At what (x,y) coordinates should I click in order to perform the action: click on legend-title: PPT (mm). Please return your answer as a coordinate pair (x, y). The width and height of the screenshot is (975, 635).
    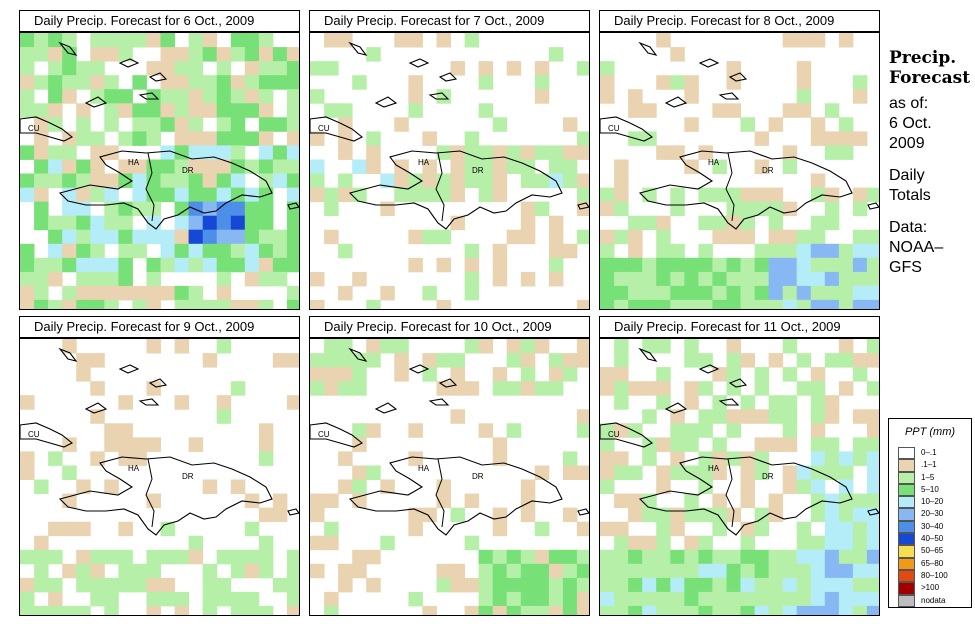
    Looking at the image, I should click on (930, 432).